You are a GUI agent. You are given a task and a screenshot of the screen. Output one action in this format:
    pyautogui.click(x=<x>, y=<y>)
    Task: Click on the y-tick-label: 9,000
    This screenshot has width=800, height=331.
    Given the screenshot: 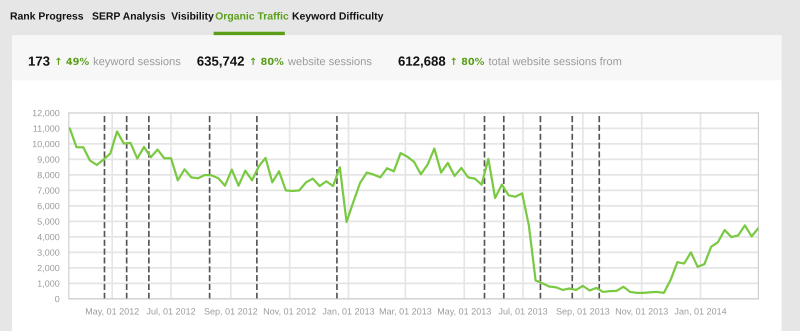 What is the action you would take?
    pyautogui.click(x=49, y=160)
    